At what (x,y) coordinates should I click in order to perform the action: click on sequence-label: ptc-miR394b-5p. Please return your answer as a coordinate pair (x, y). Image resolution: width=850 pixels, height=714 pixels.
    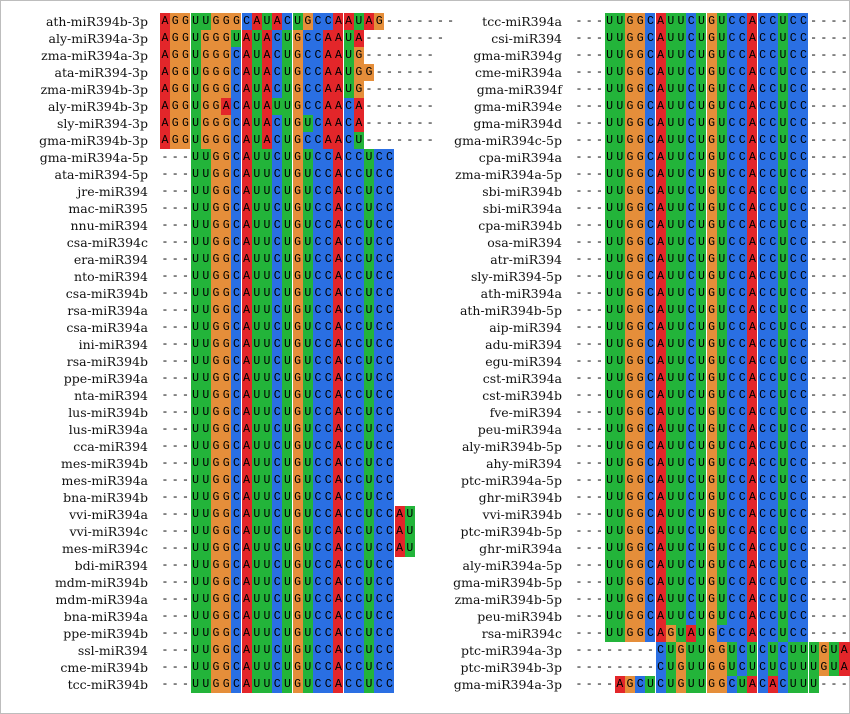
    Looking at the image, I should click on (511, 531).